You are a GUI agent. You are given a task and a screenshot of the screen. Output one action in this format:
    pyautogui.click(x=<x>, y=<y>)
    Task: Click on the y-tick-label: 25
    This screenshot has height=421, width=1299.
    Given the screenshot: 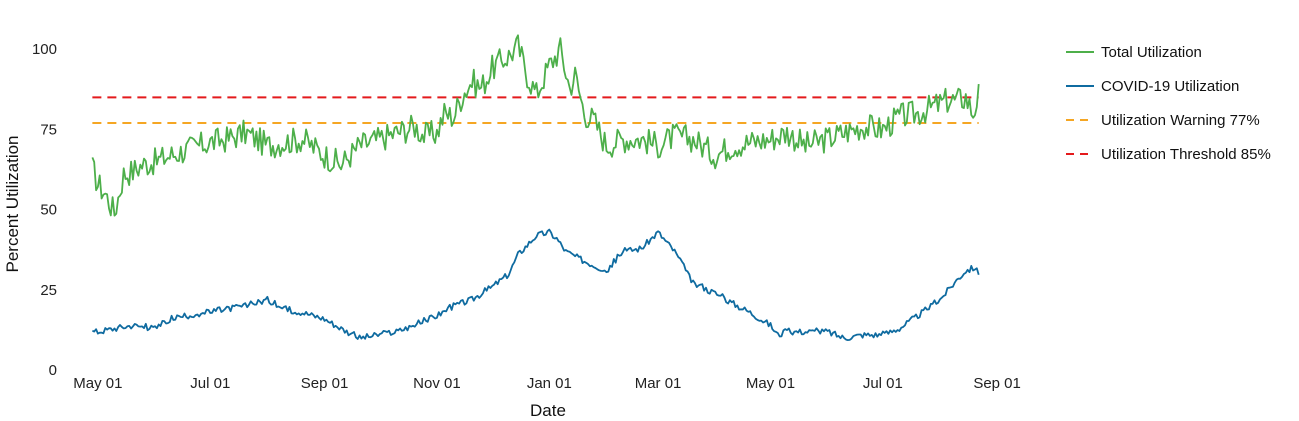 What is the action you would take?
    pyautogui.click(x=48, y=290)
    